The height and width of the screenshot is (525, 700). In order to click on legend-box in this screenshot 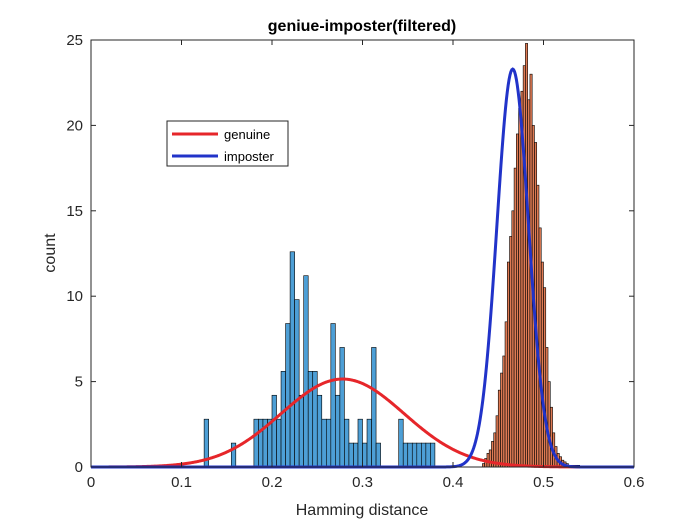, I will do `click(227, 143)`.